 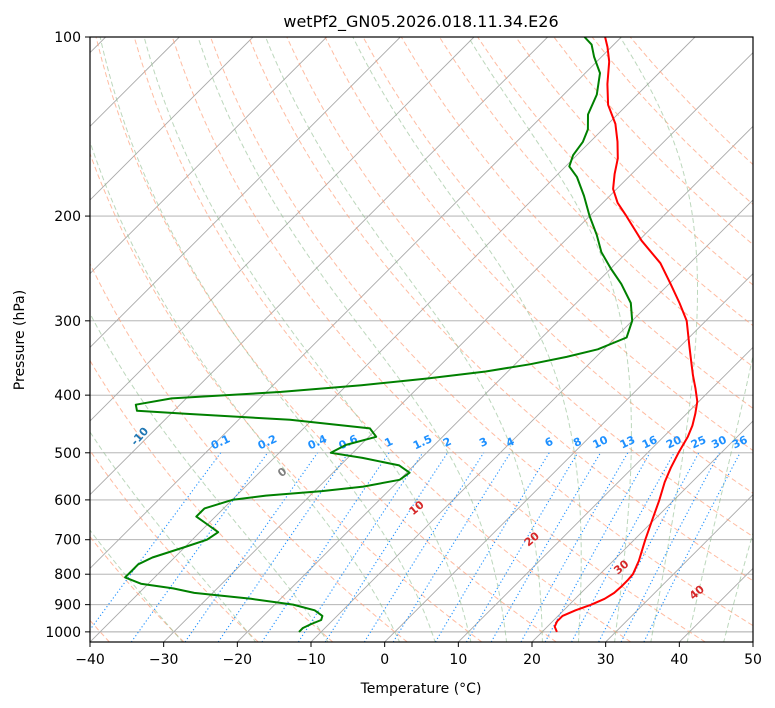 I want to click on mixing-ratio-label: 30, so click(x=719, y=442).